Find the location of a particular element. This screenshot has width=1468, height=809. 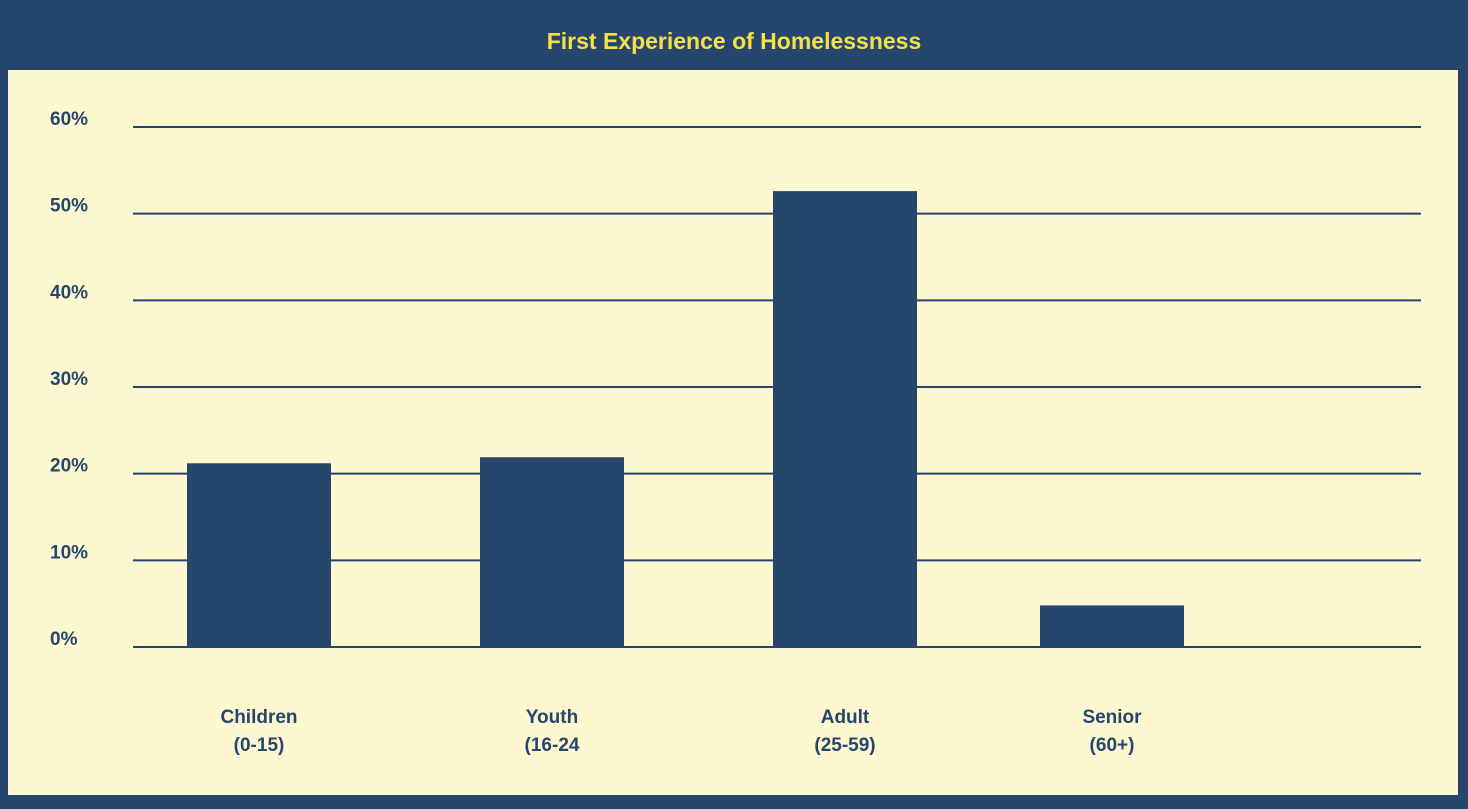

y-tick-label: 10% is located at coordinates (69, 552).